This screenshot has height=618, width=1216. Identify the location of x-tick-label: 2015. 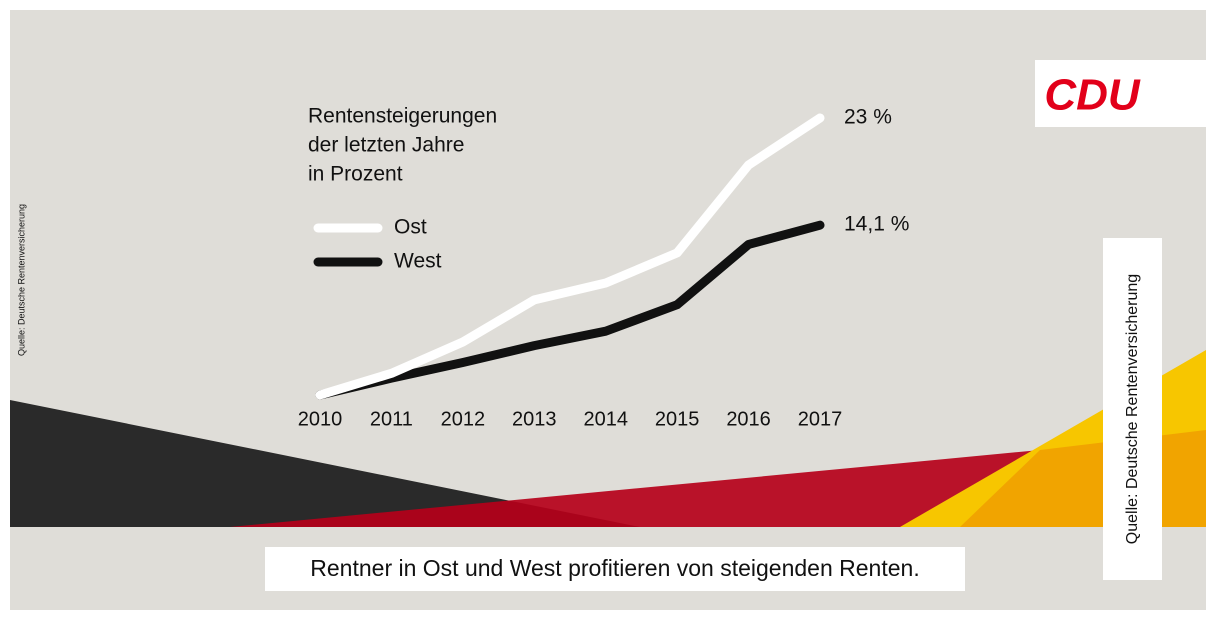
(677, 419).